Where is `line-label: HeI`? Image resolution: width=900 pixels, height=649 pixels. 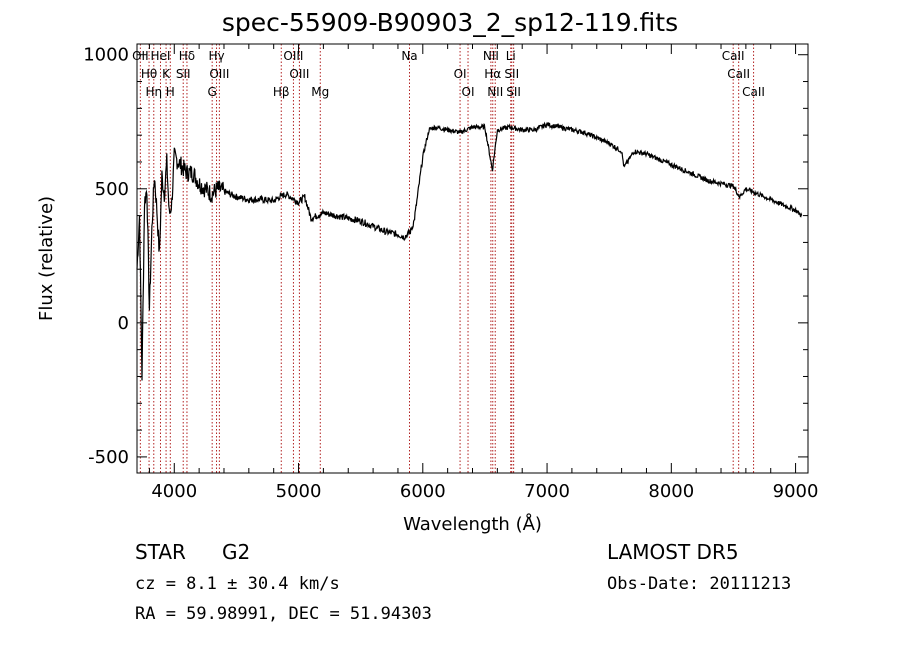 line-label: HeI is located at coordinates (161, 56).